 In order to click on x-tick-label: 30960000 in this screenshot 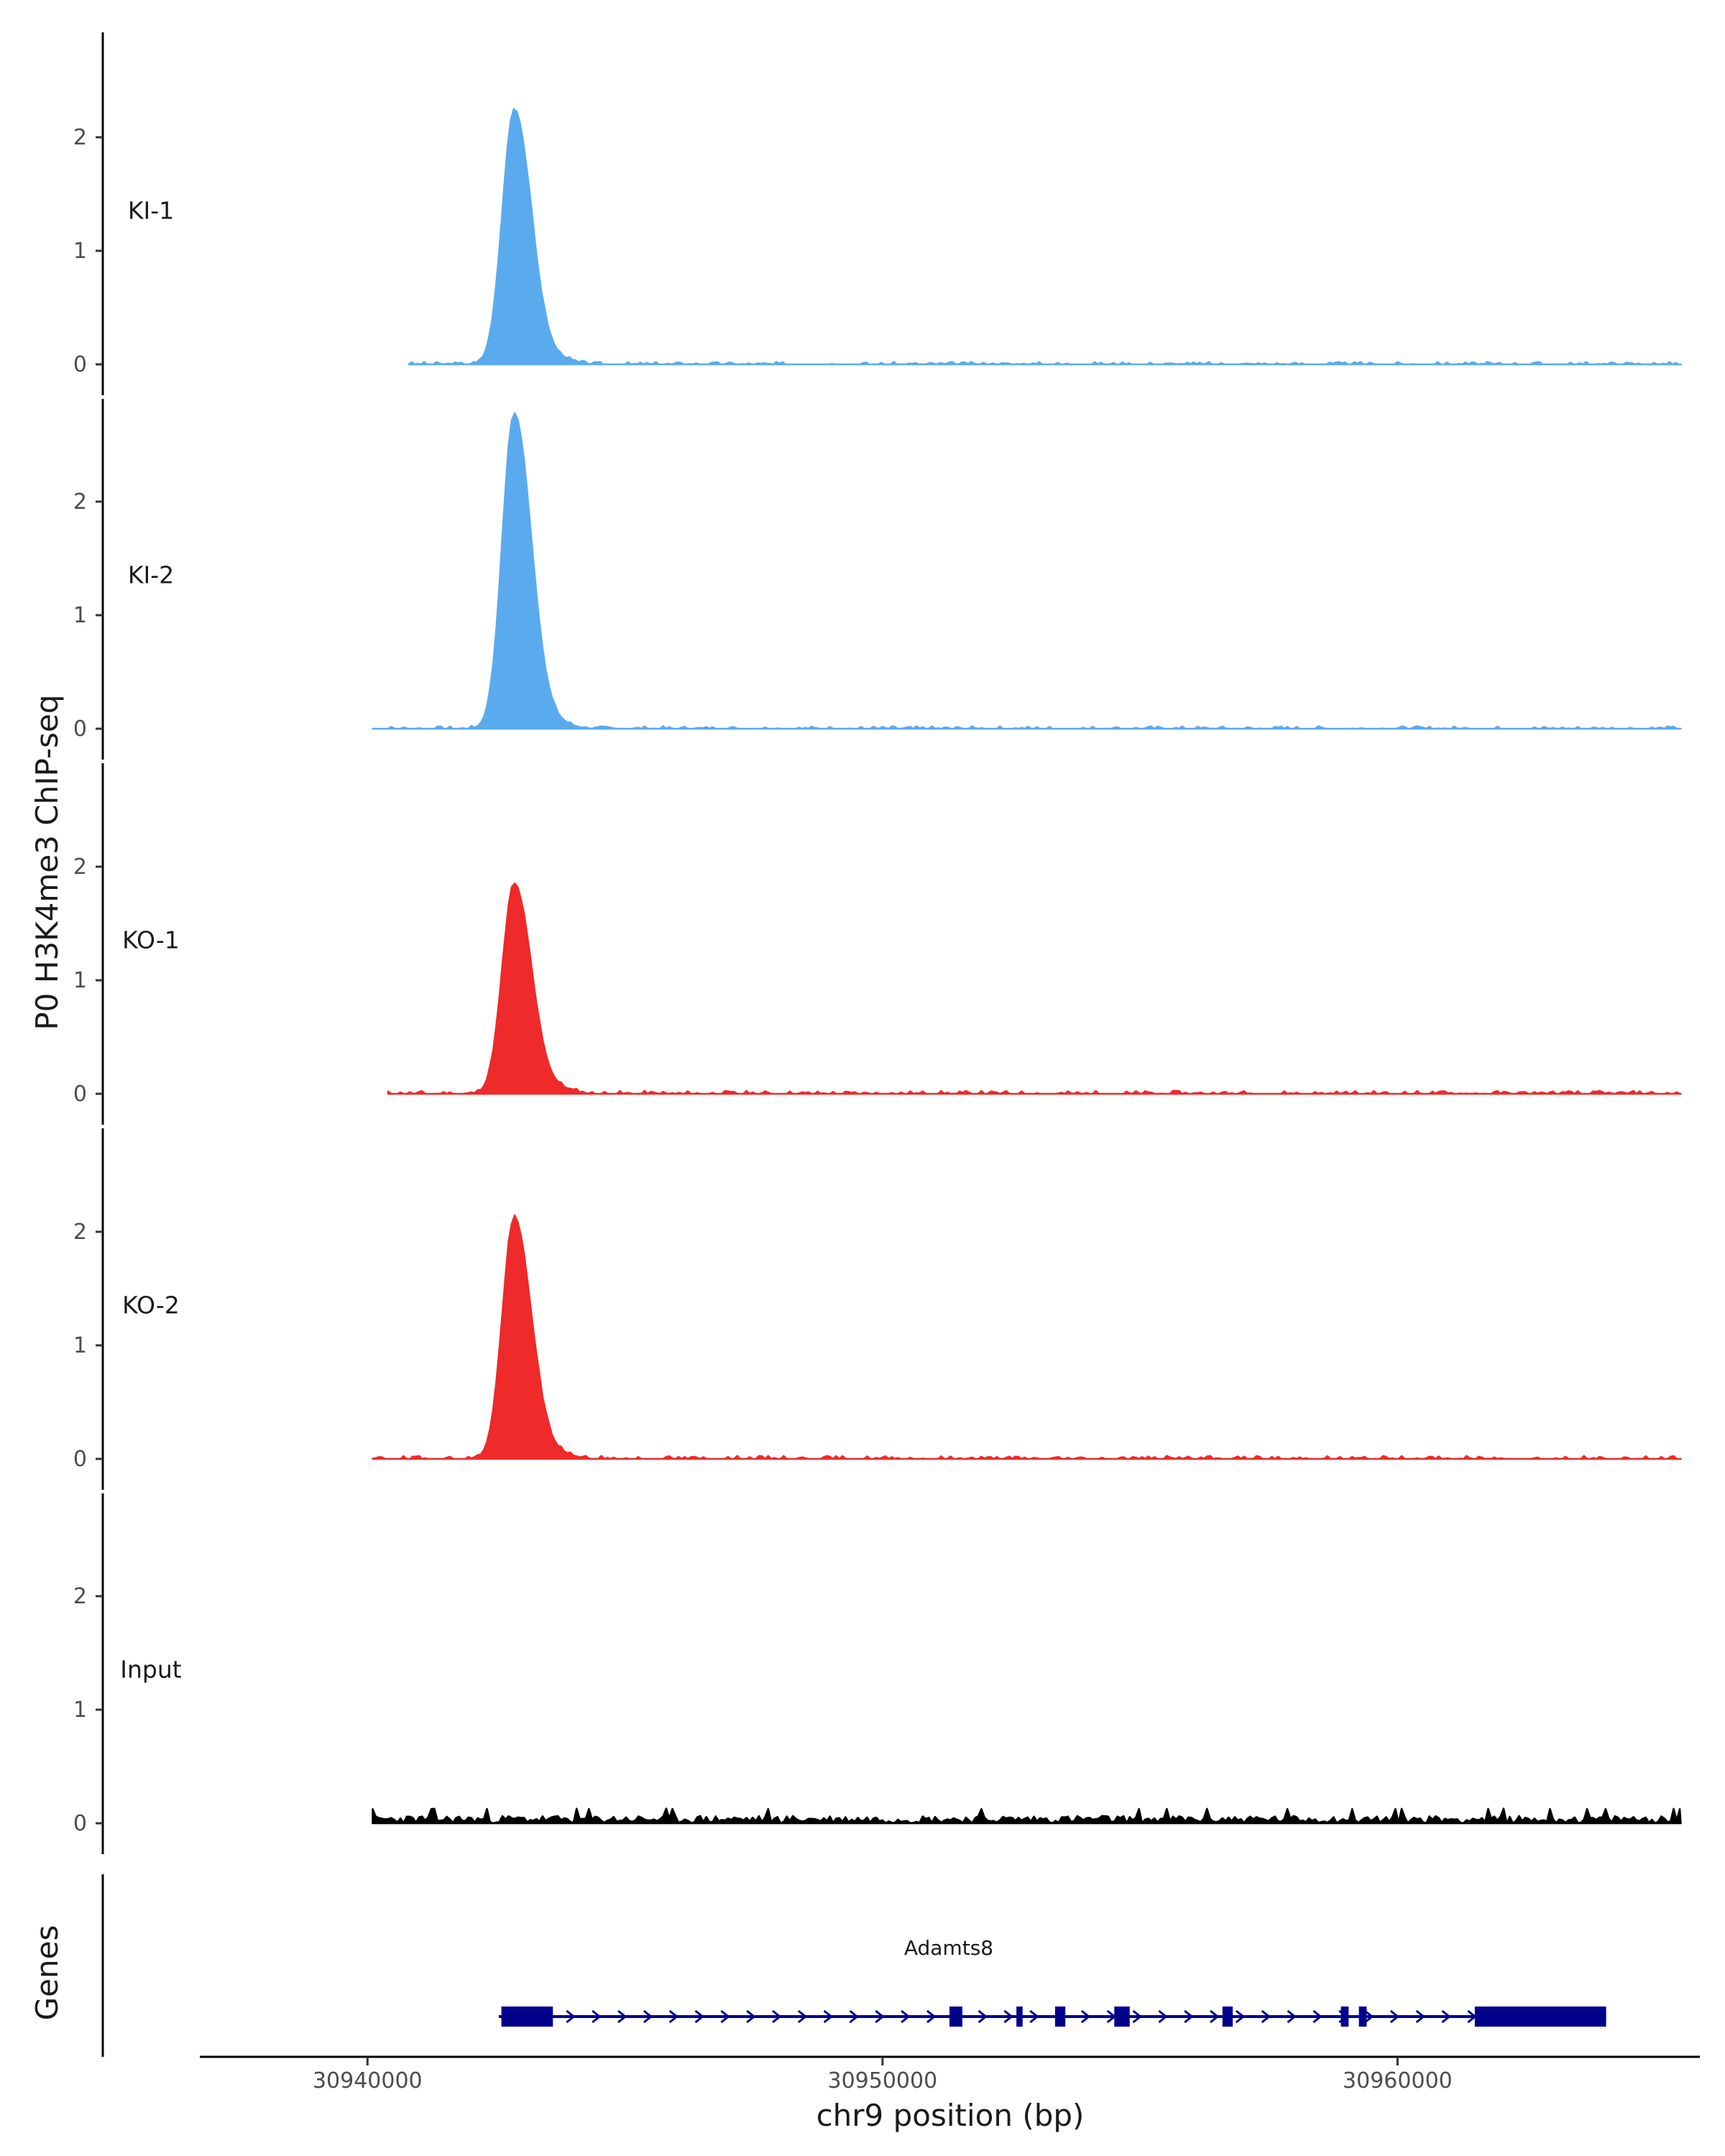, I will do `click(1398, 2080)`.